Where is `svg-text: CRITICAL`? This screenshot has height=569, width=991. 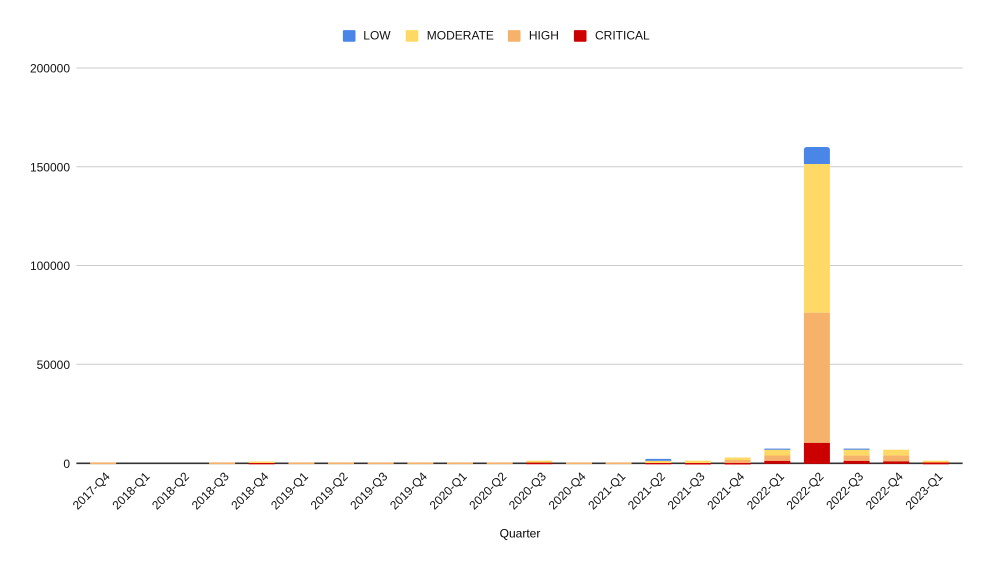 svg-text: CRITICAL is located at coordinates (622, 35).